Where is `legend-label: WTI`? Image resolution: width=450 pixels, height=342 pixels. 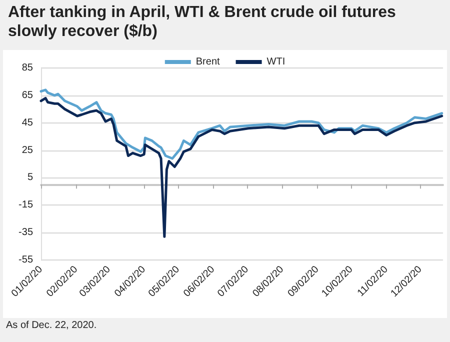
legend-label: WTI is located at coordinates (276, 62).